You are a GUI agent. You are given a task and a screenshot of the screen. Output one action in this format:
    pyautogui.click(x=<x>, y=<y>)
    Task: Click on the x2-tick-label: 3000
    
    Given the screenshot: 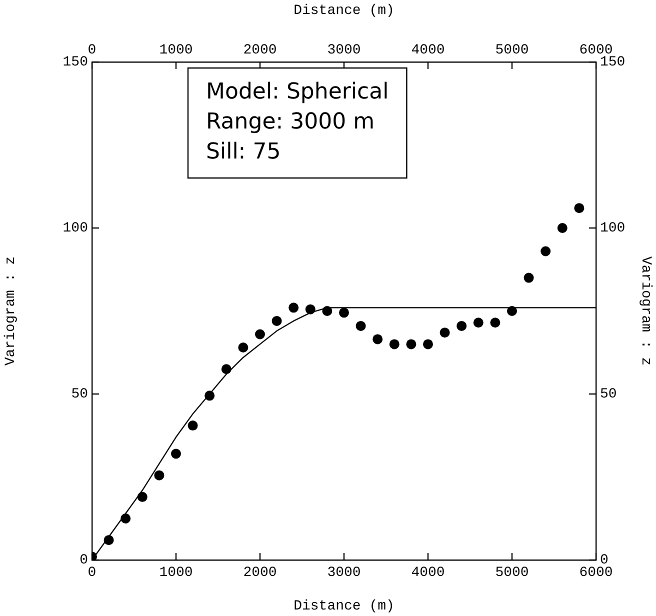 What is the action you would take?
    pyautogui.click(x=344, y=573)
    